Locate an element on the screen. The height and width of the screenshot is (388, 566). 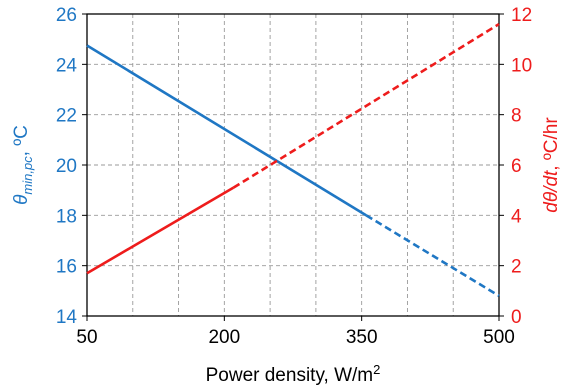
right-tick-label: 10 is located at coordinates (521, 65).